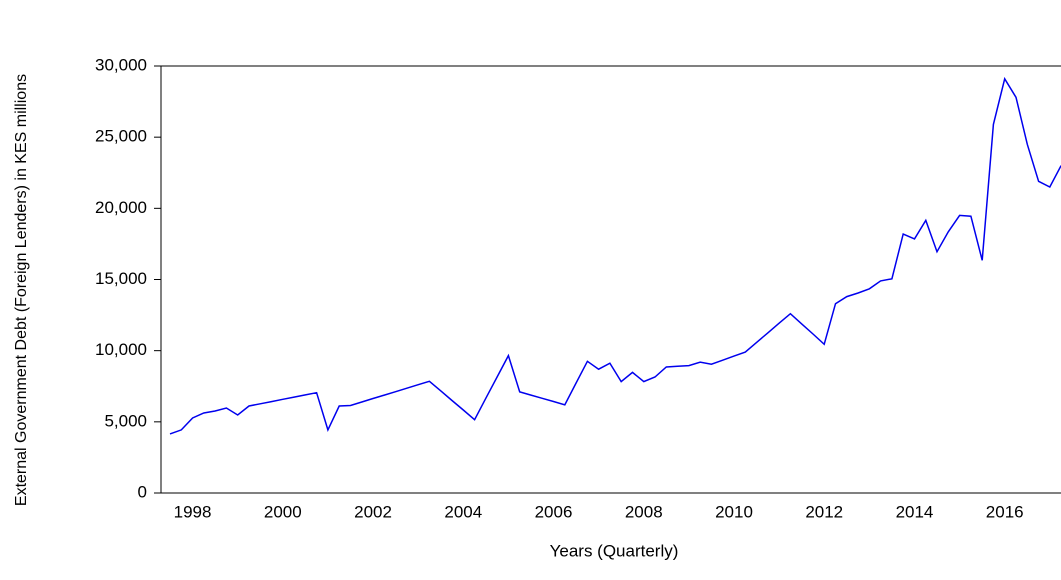 The image size is (1061, 580). Describe the element at coordinates (142, 491) in the screenshot. I see `y-tick-label: 0` at that location.